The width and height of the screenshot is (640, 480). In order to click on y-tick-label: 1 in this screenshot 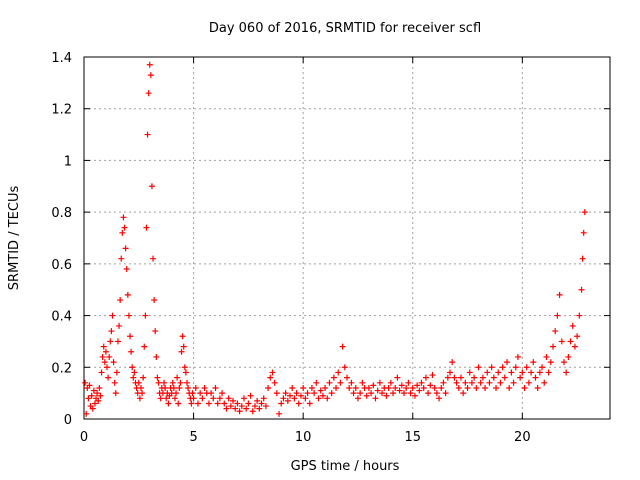, I will do `click(68, 161)`.